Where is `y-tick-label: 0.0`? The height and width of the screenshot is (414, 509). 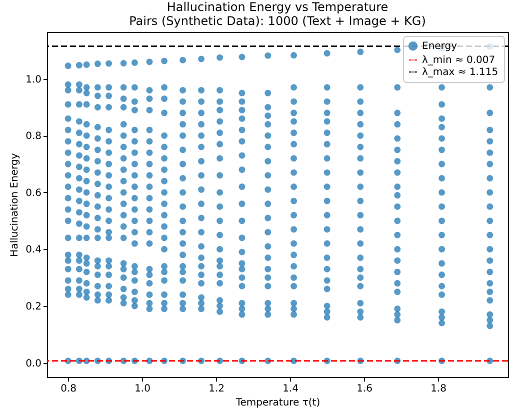 y-tick-label: 0.0 is located at coordinates (34, 364).